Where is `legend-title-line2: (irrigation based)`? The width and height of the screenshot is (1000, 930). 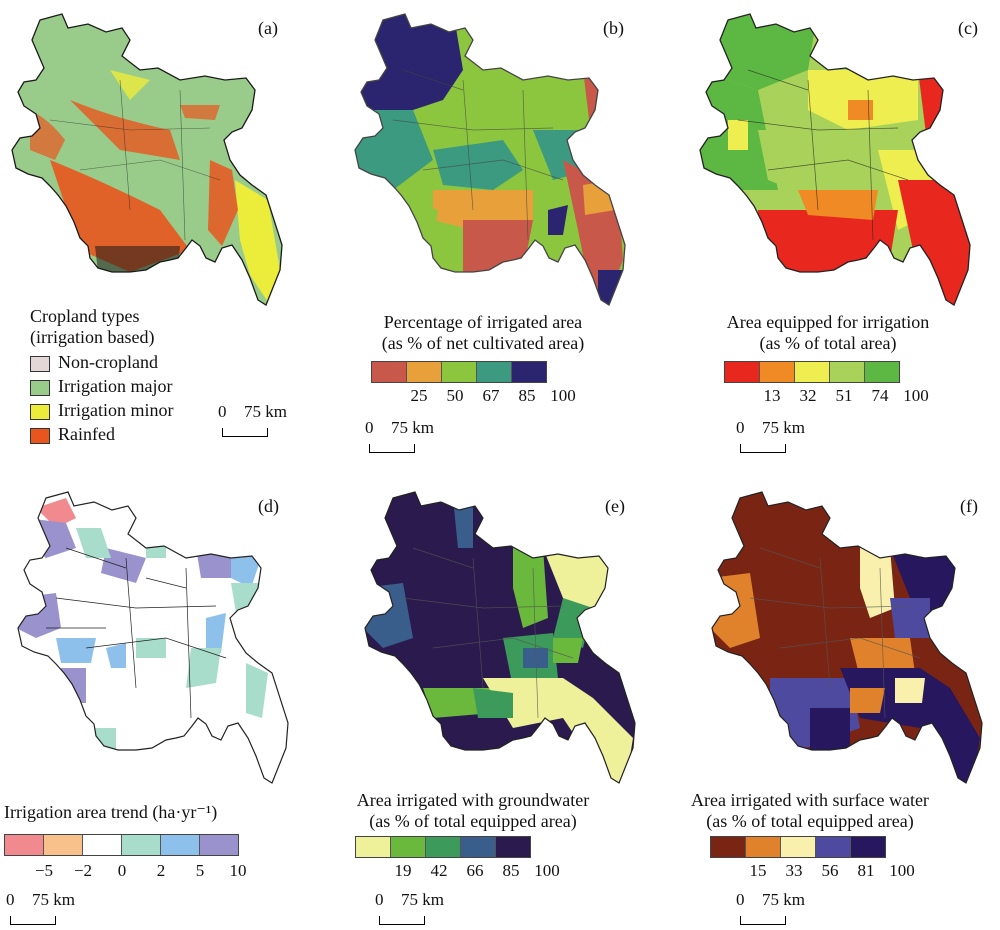 legend-title-line2: (irrigation based) is located at coordinates (92, 337).